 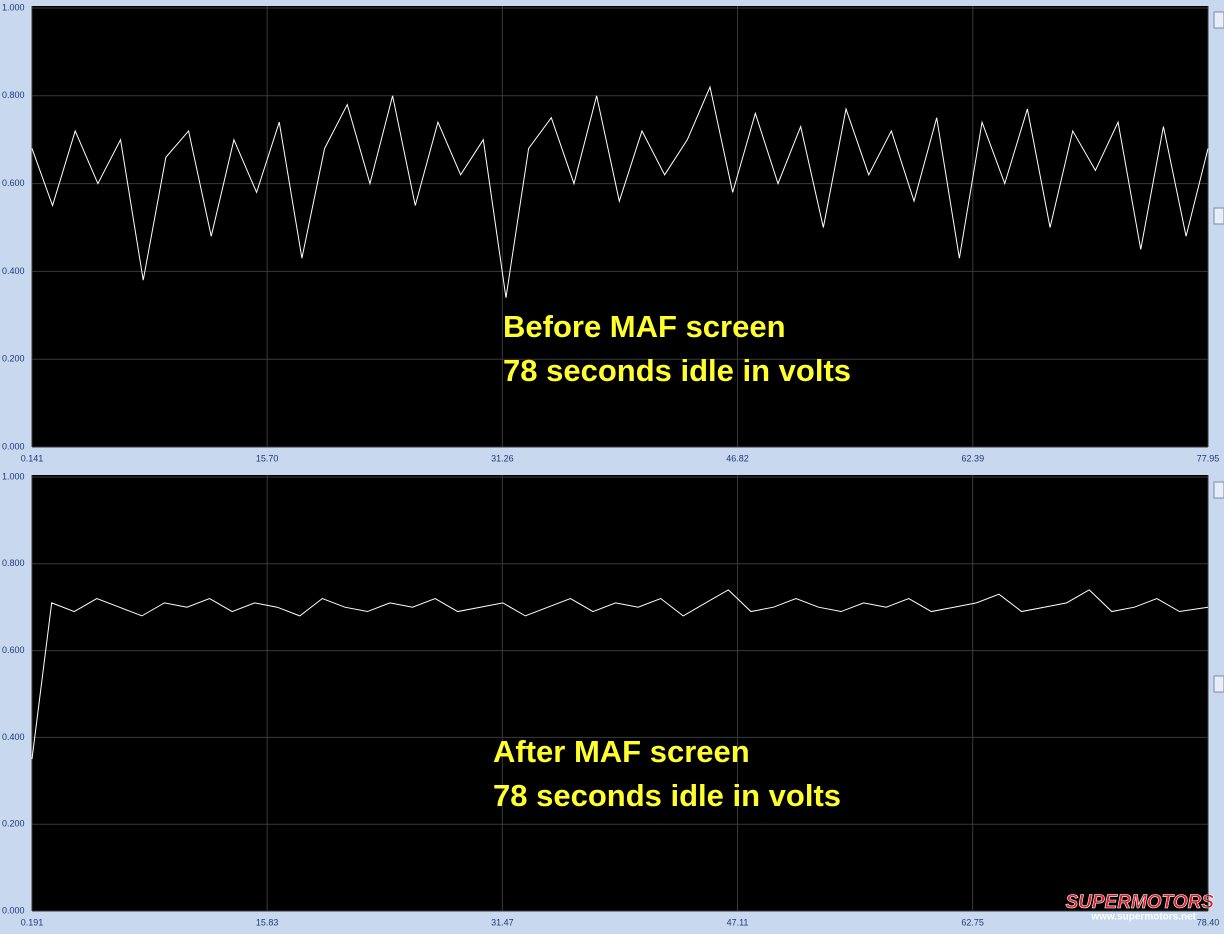 What do you see at coordinates (737, 458) in the screenshot?
I see `x-tick-label: 46.82` at bounding box center [737, 458].